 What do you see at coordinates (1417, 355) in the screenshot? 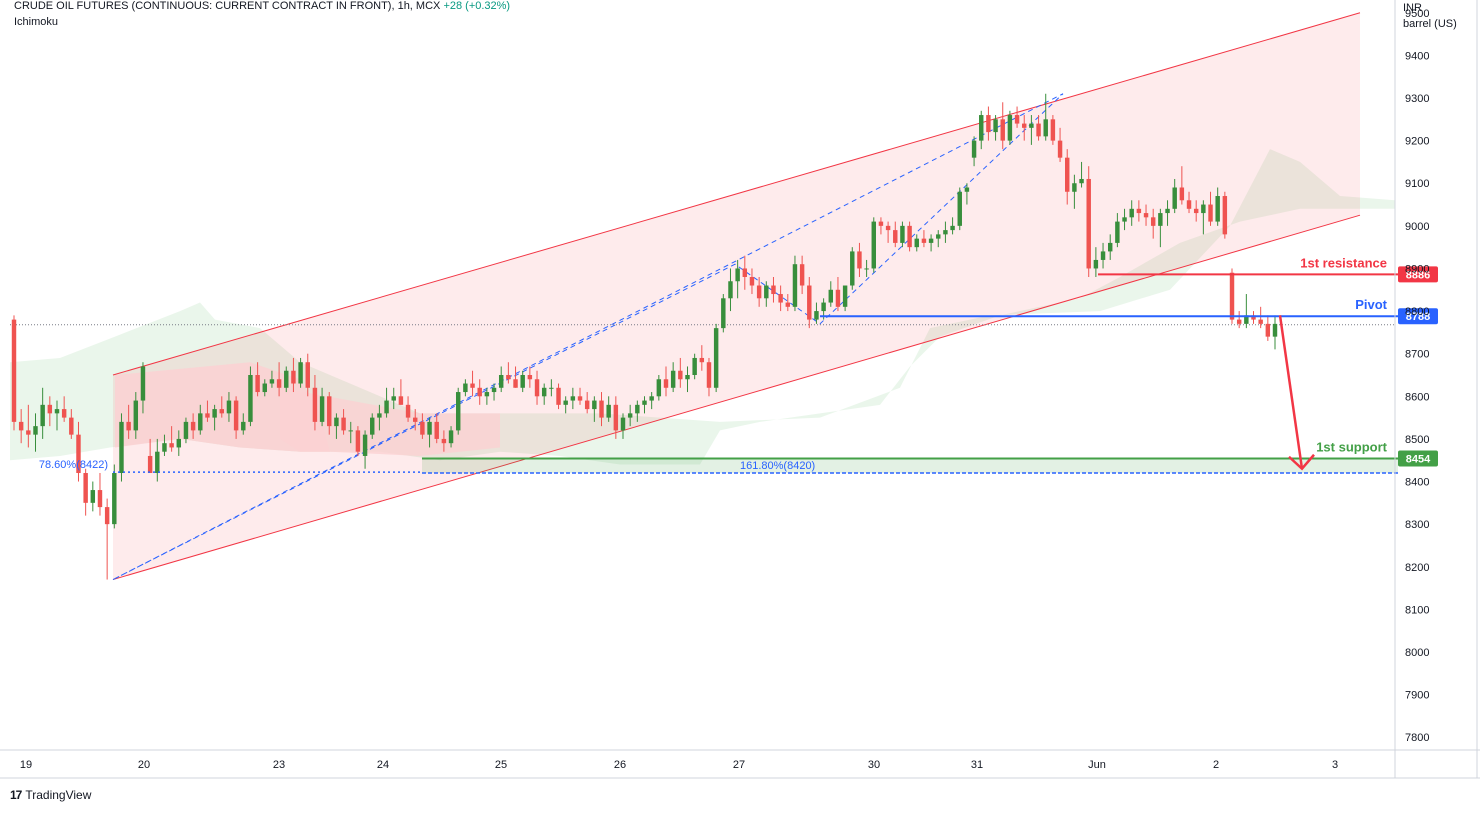
I see `y-tick-label: 8700` at bounding box center [1417, 355].